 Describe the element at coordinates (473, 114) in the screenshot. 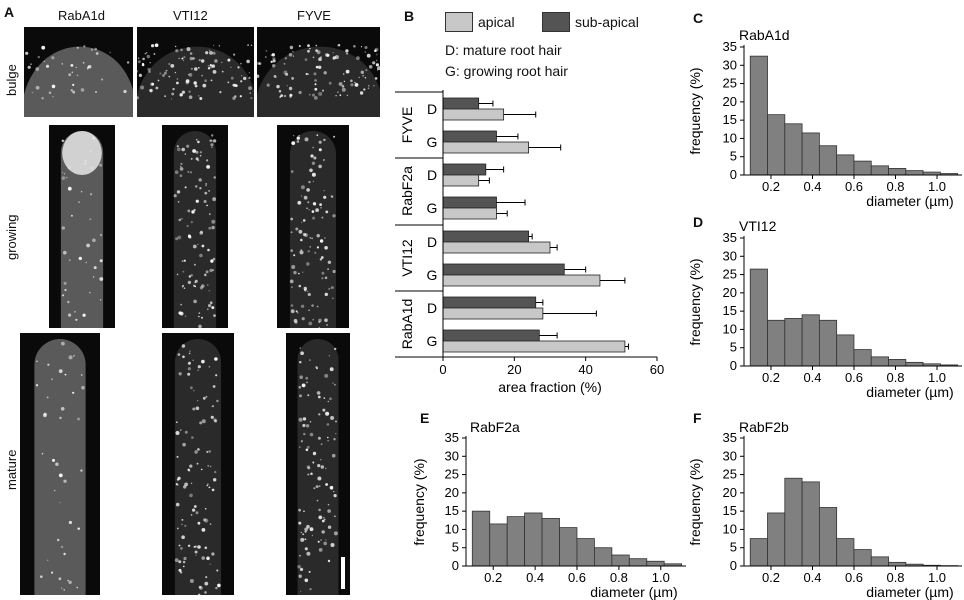

I see `bar-apical-fyve-d` at that location.